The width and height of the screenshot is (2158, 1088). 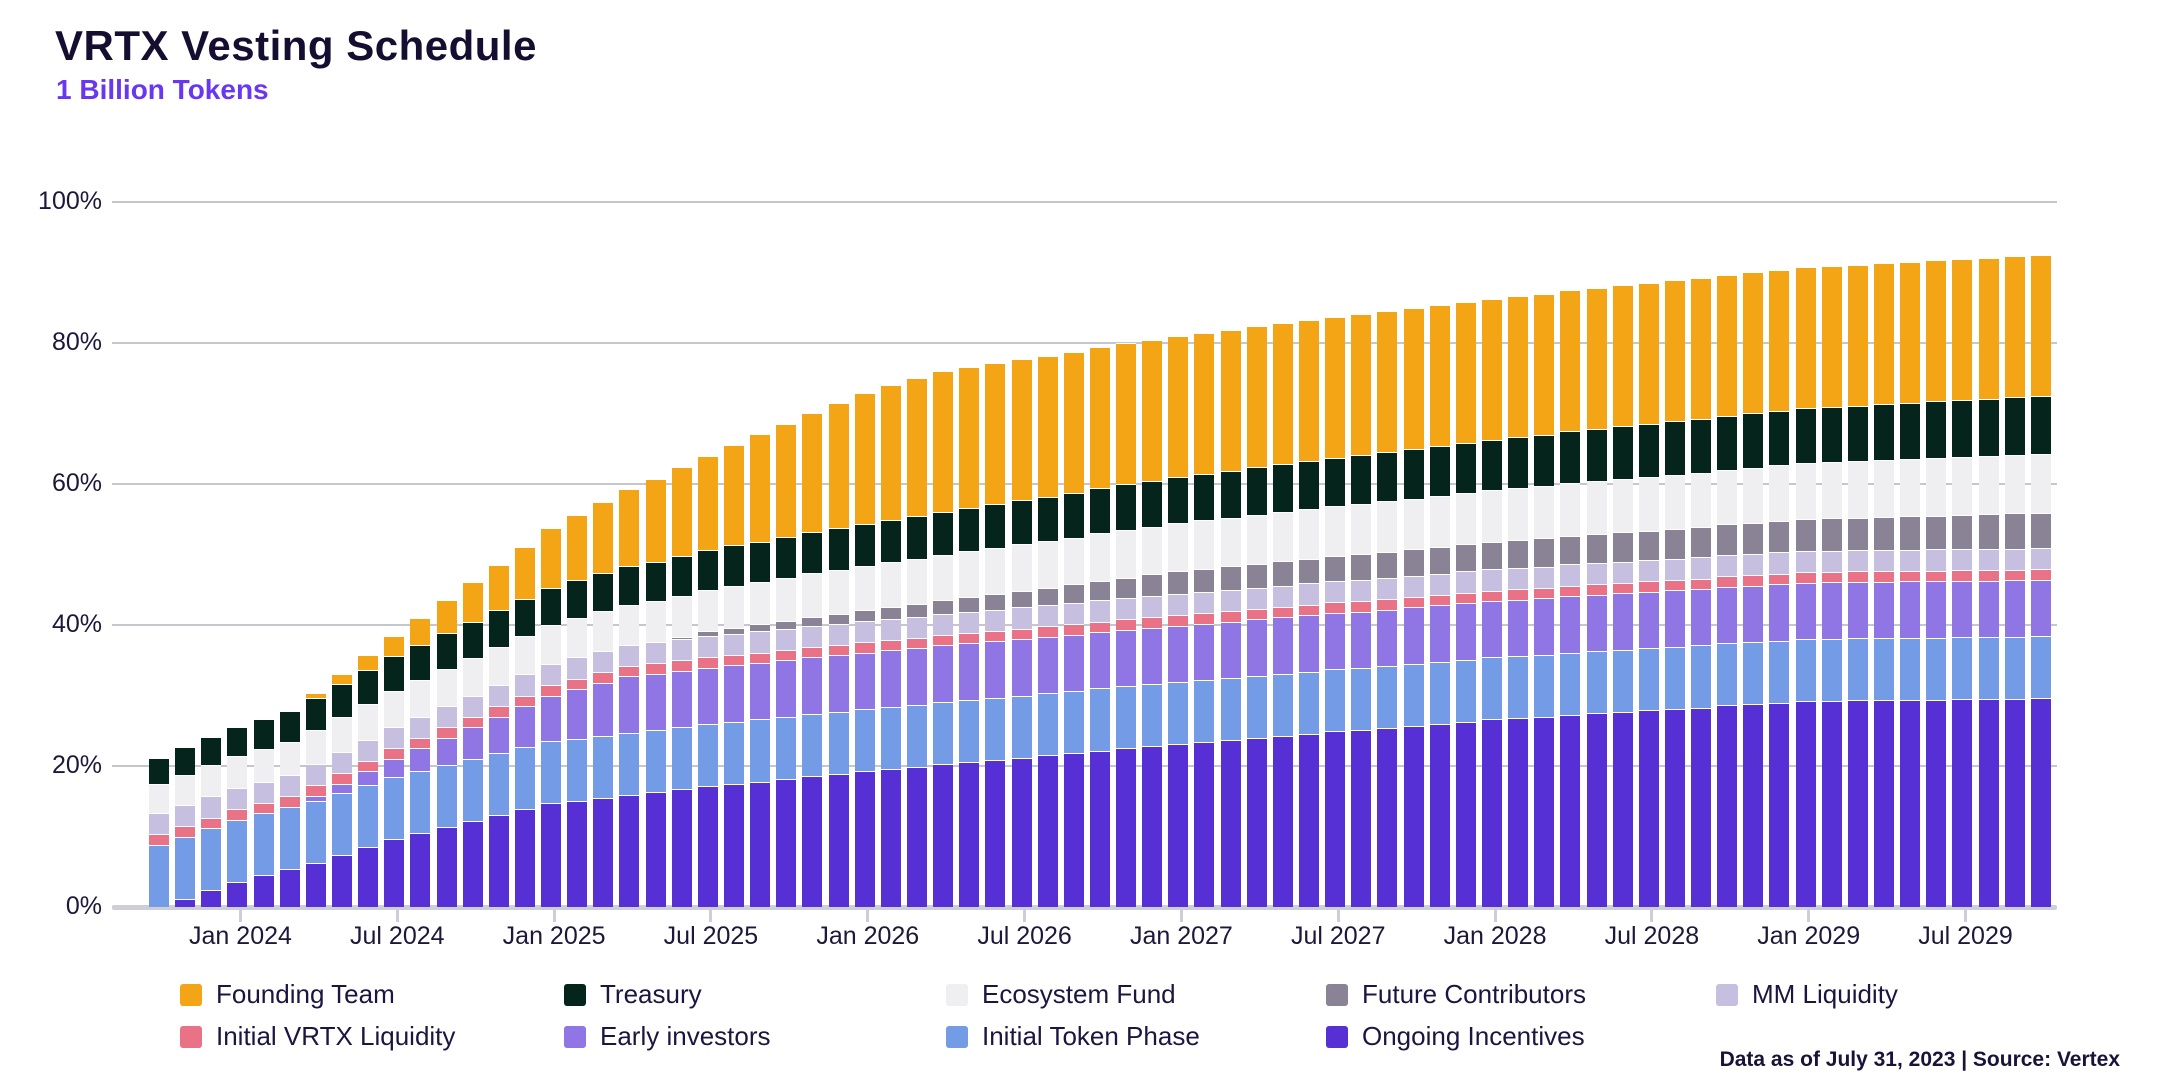 What do you see at coordinates (336, 1036) in the screenshot?
I see `legend-label: Initial VRTX Liquidity` at bounding box center [336, 1036].